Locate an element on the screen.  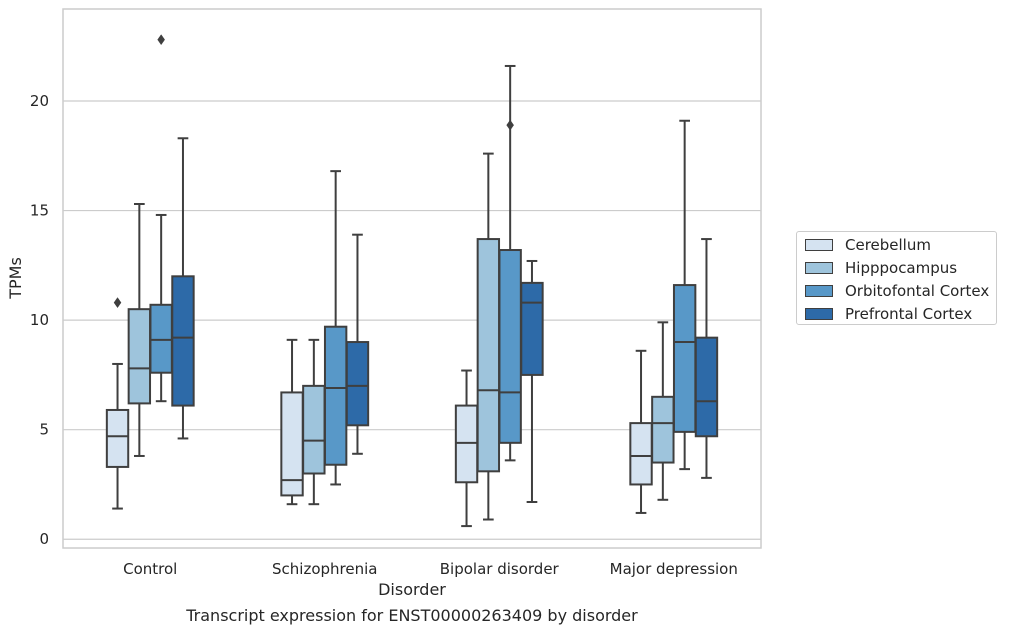
legend-label: Cerebellum is located at coordinates (888, 245).